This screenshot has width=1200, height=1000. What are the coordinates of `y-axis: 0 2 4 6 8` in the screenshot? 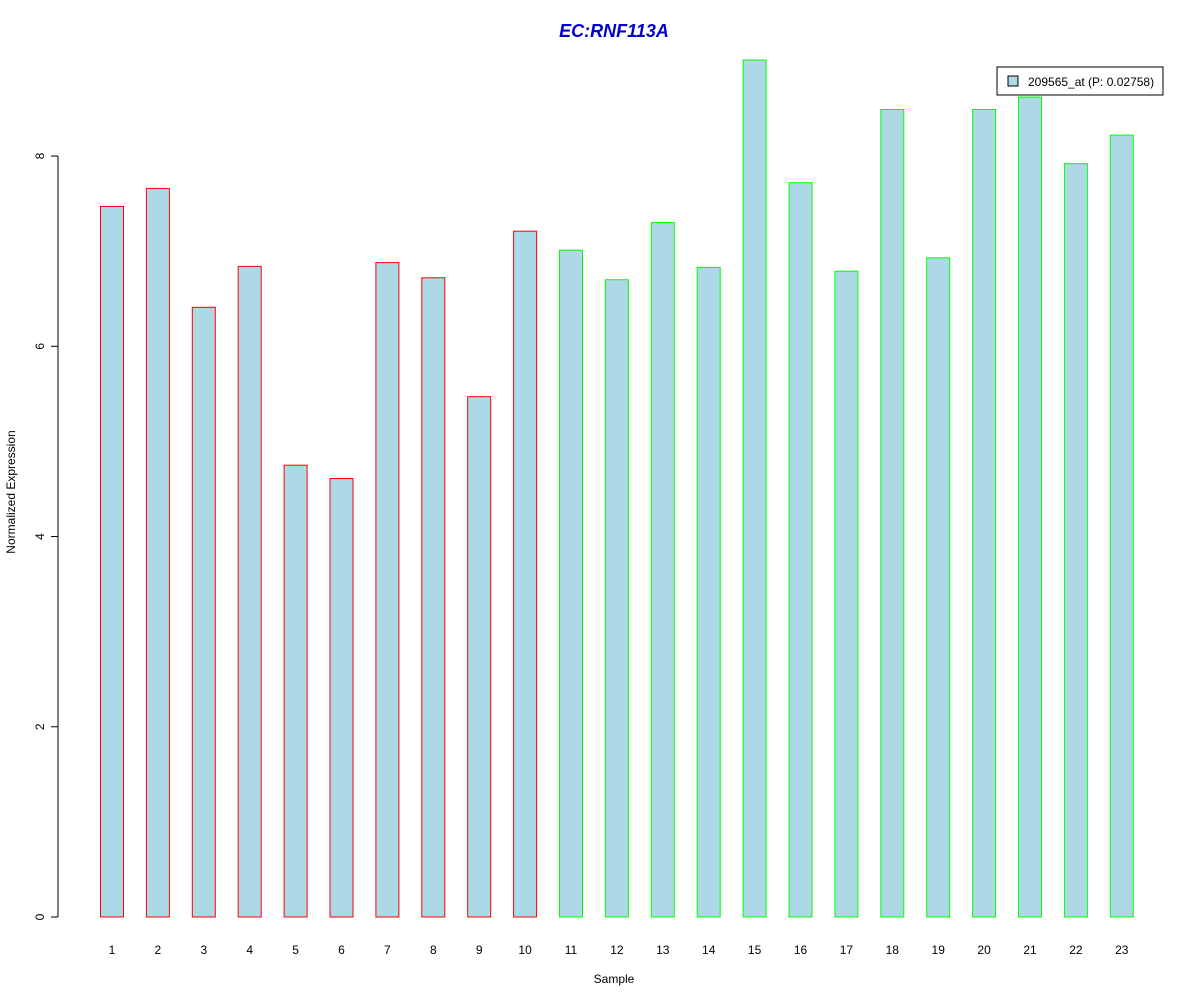 It's located at (46, 536).